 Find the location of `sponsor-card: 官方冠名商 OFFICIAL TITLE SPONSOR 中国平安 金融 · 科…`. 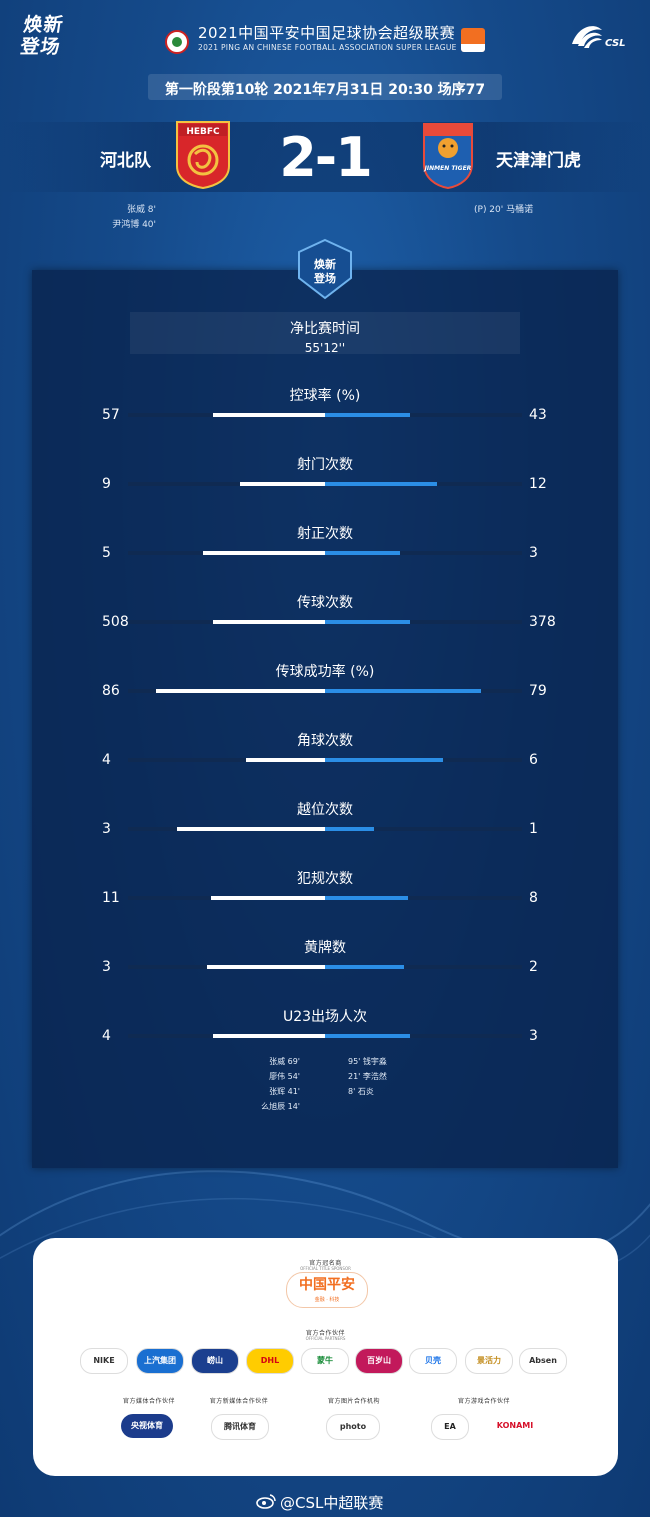

sponsor-card: 官方冠名商 OFFICIAL TITLE SPONSOR 中国平安 金融 · 科… is located at coordinates (325, 1357).